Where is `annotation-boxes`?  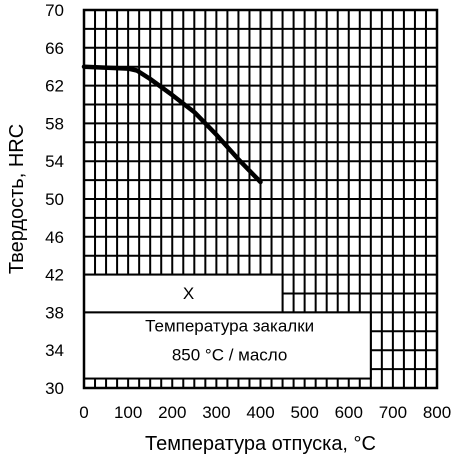 annotation-boxes is located at coordinates (227, 326).